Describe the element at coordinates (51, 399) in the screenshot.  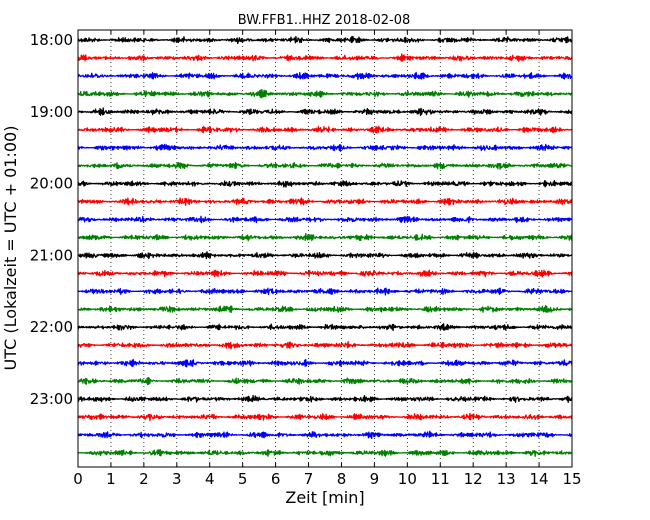
I see `y-tick-label: 23:00` at that location.